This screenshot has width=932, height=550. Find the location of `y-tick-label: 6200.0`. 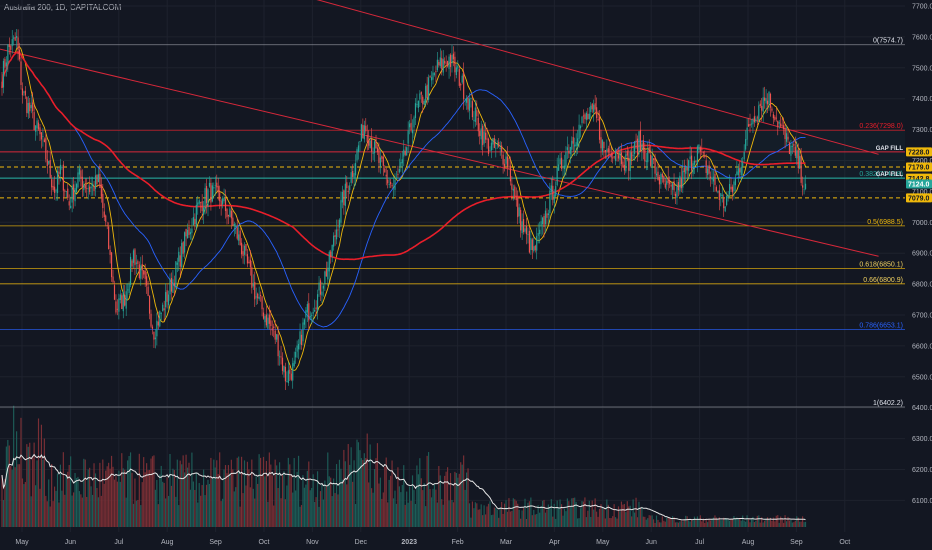

y-tick-label: 6200.0 is located at coordinates (922, 470).